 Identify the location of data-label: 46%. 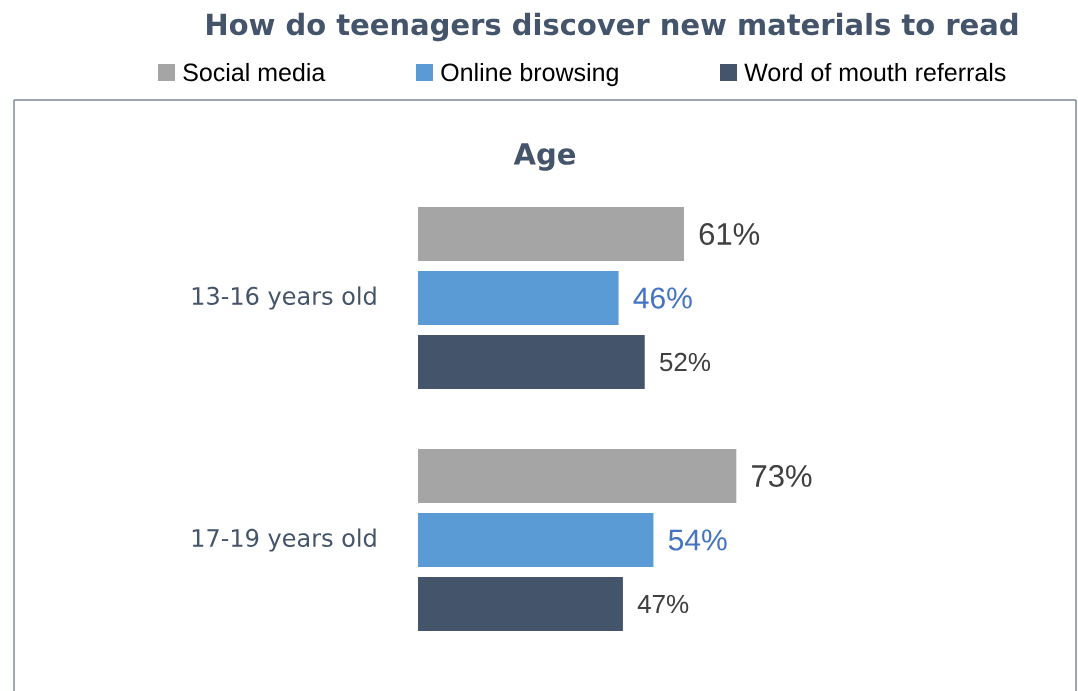
(662, 298).